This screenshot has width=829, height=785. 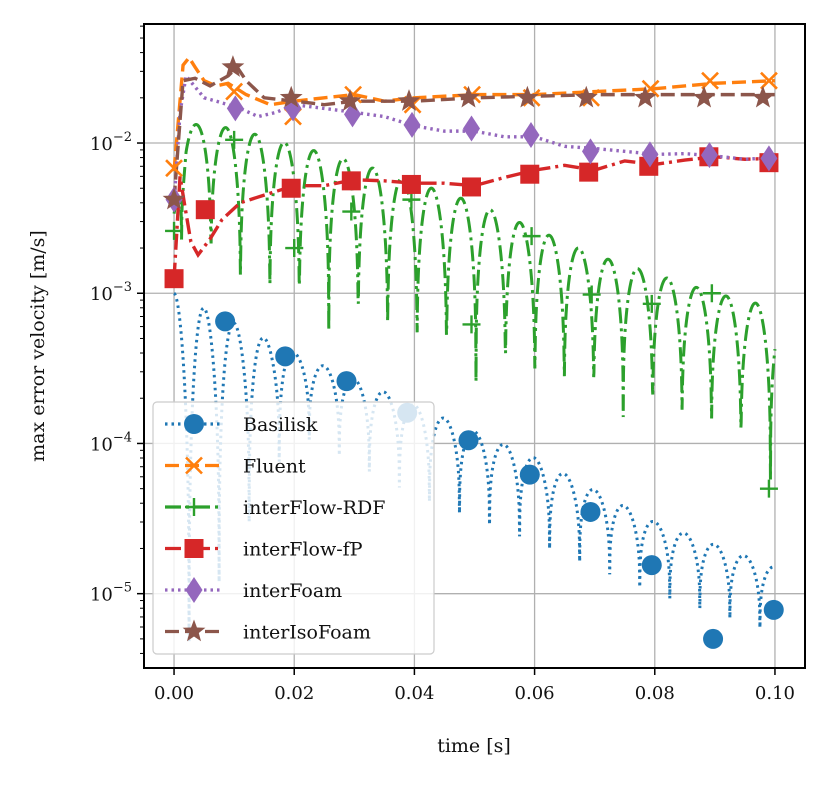 What do you see at coordinates (194, 590) in the screenshot?
I see `legend-marker-interfoam` at bounding box center [194, 590].